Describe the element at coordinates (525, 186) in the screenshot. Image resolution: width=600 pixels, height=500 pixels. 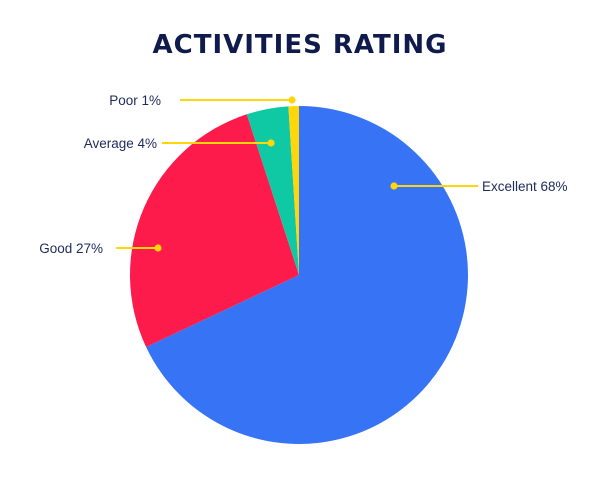
I see `slice-label-excellent: Excellent 68%` at that location.